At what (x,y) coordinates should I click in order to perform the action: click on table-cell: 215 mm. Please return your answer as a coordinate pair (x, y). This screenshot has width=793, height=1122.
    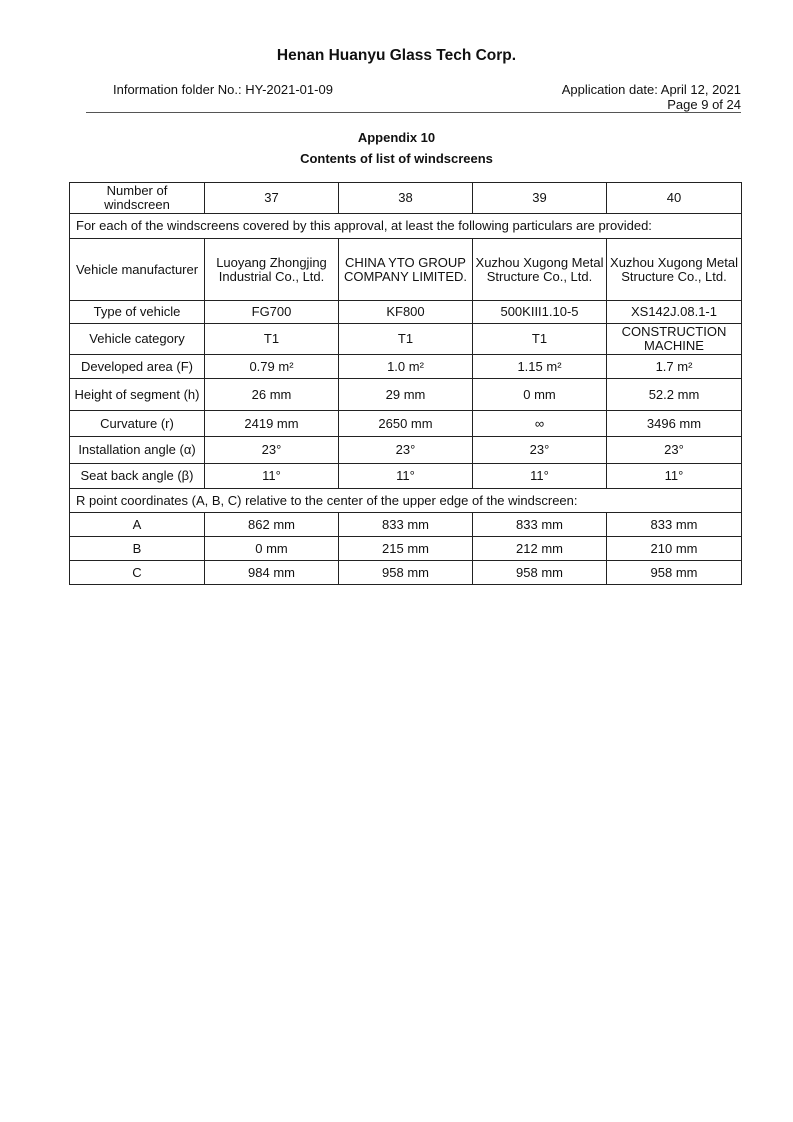
    Looking at the image, I should click on (405, 548).